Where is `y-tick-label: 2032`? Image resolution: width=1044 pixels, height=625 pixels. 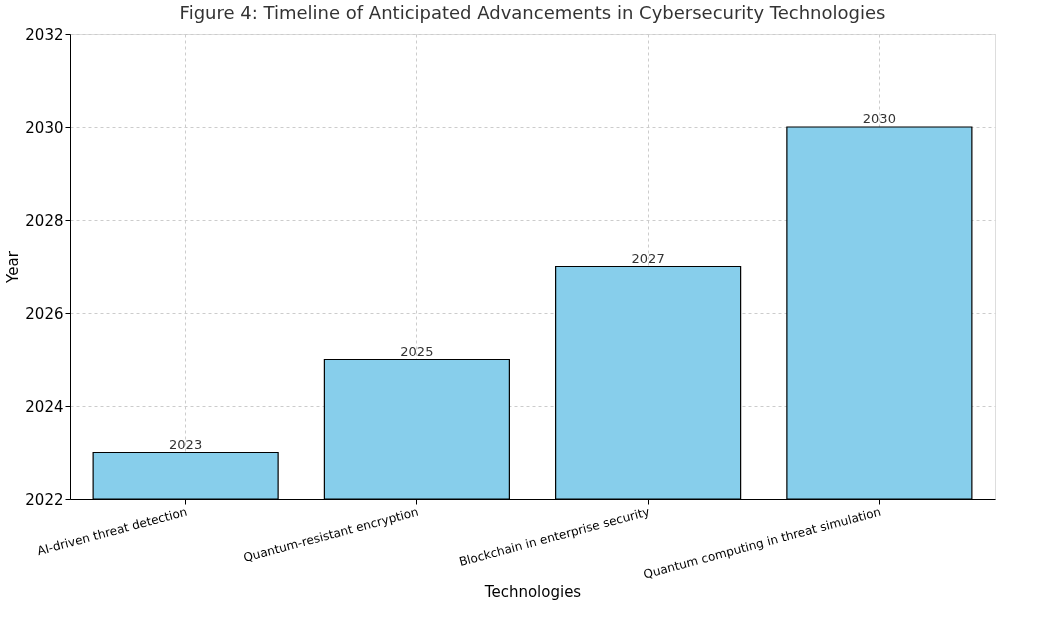 y-tick-label: 2032 is located at coordinates (44, 34).